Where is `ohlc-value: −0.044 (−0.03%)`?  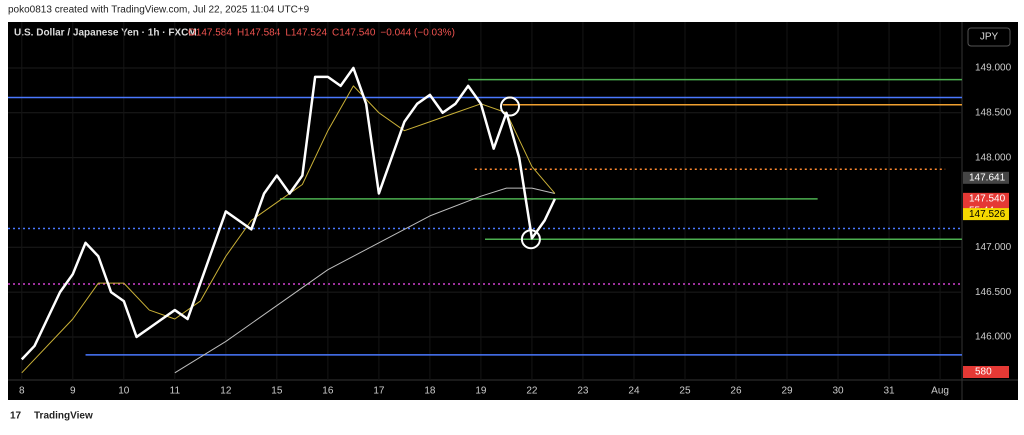
ohlc-value: −0.044 (−0.03%) is located at coordinates (417, 33).